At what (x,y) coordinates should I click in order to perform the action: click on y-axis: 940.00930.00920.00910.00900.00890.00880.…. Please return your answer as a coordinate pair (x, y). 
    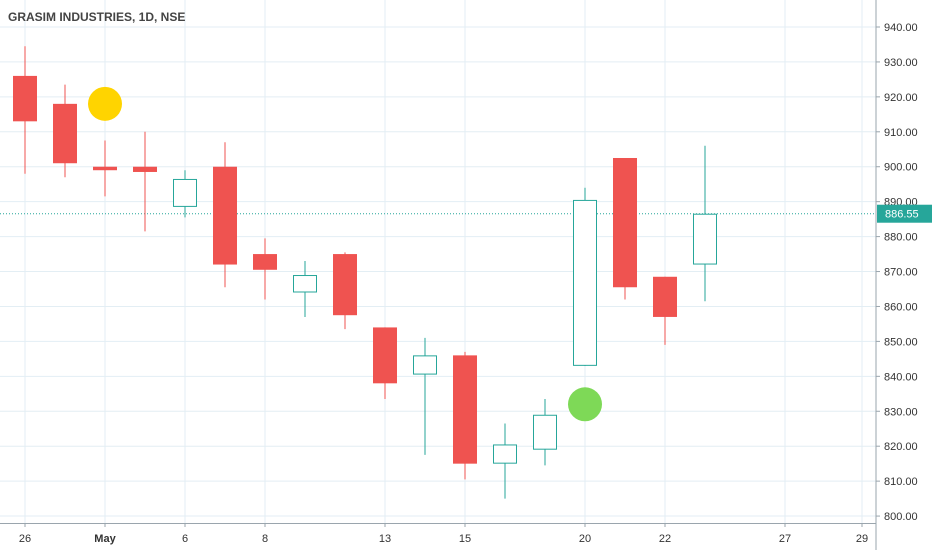
    Looking at the image, I should click on (897, 272).